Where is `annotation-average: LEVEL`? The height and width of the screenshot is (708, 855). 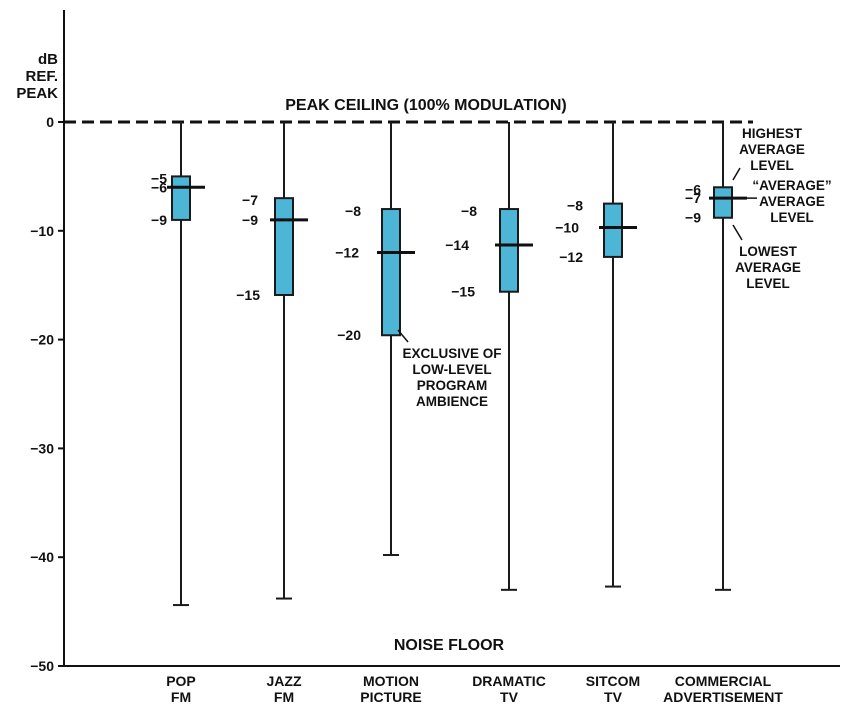 annotation-average: LEVEL is located at coordinates (792, 217).